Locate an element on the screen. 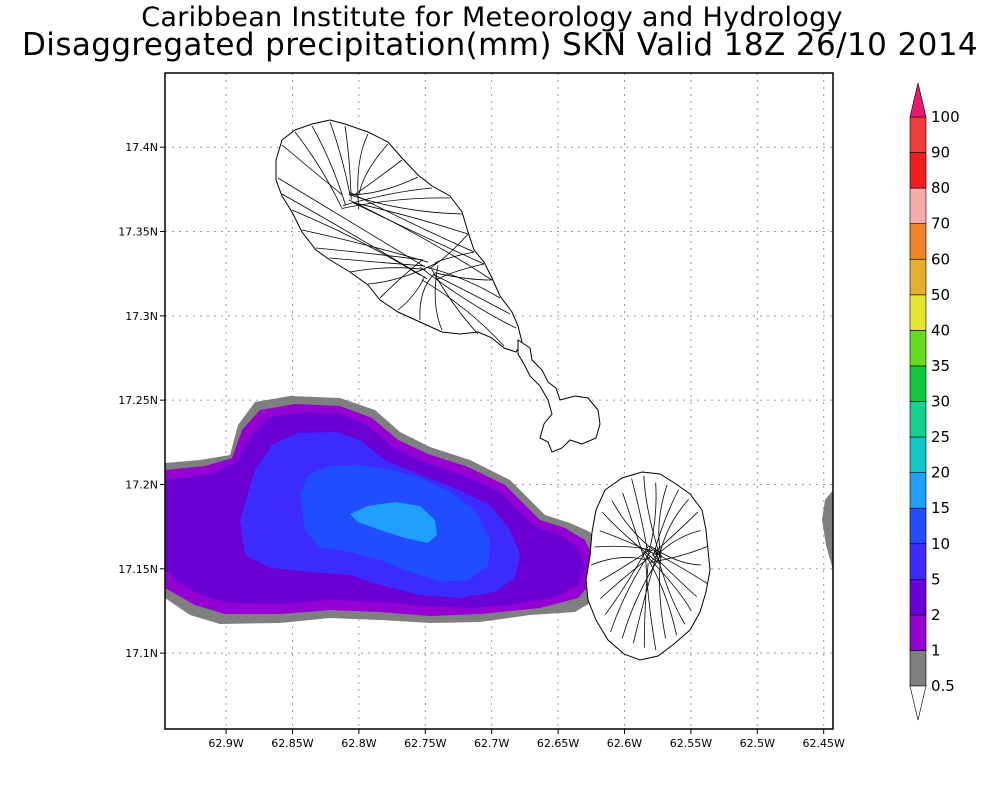  colorbar-label: 35 is located at coordinates (940, 366).